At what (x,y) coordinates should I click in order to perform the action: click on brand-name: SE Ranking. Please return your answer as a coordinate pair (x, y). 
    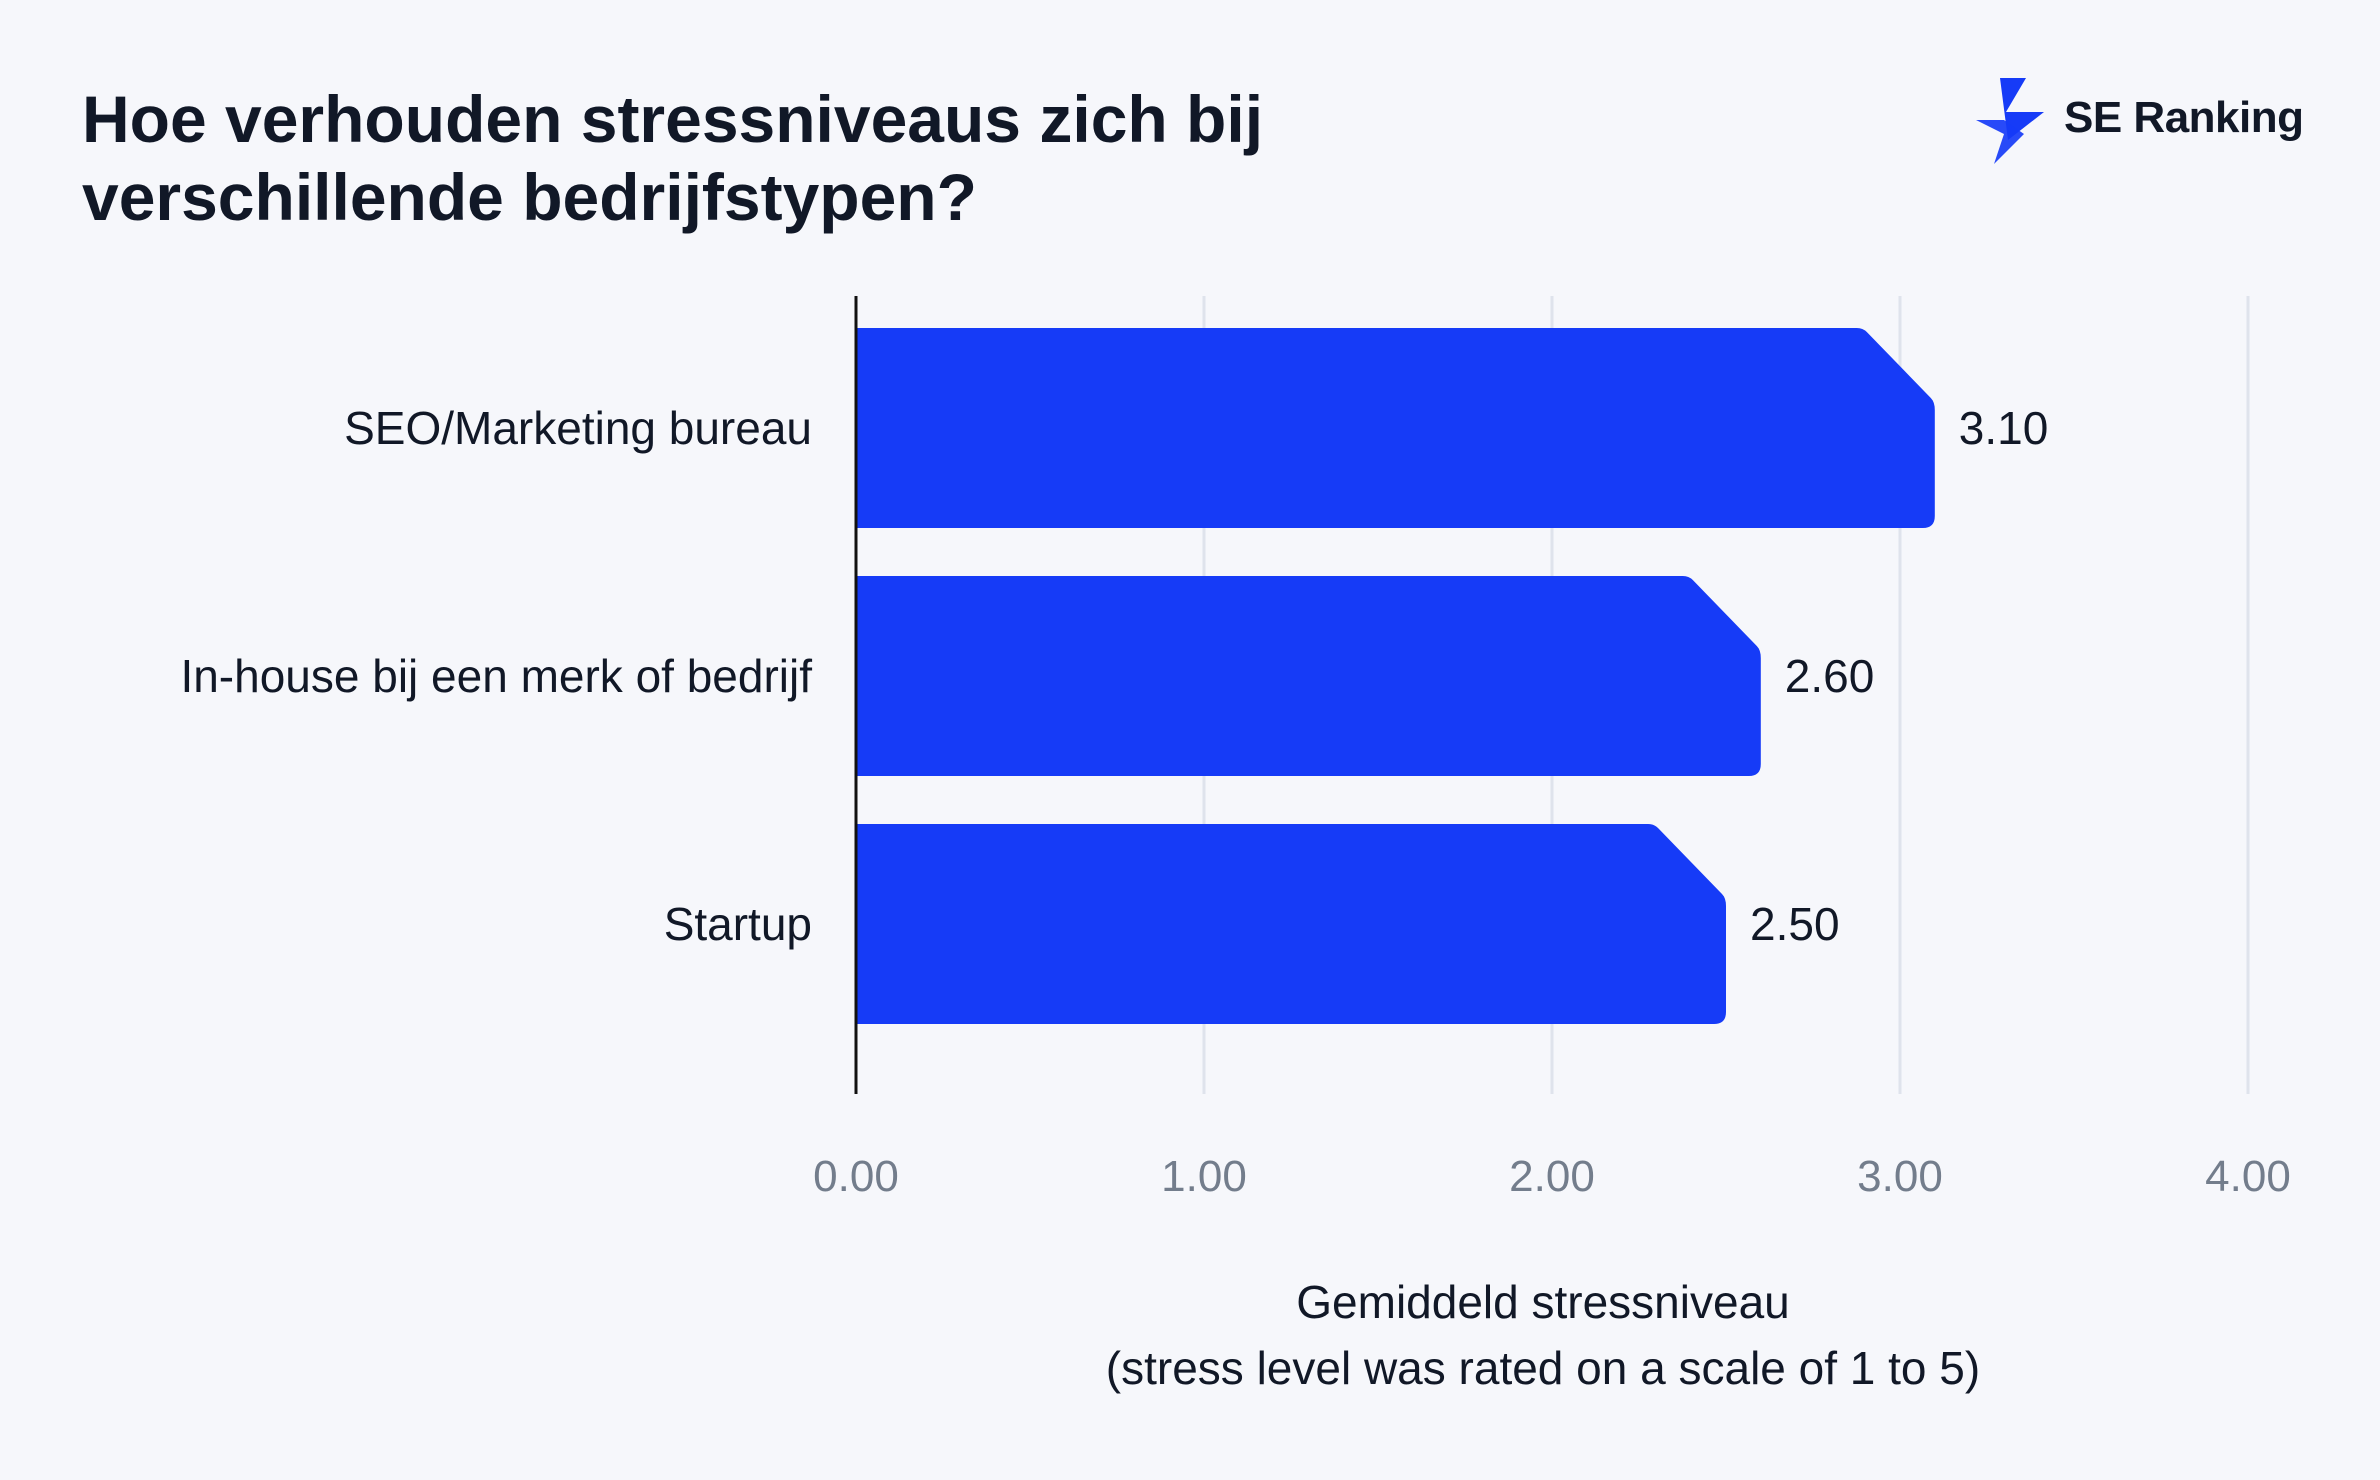
    Looking at the image, I should click on (2184, 117).